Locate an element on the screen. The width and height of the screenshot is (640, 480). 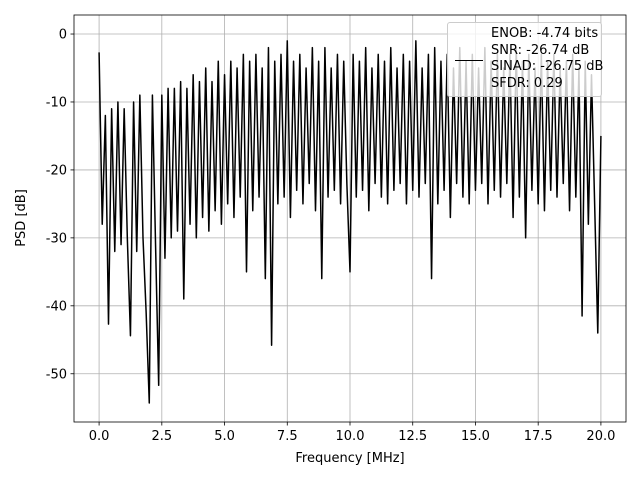
x-tick-label: 5.0 is located at coordinates (224, 436).